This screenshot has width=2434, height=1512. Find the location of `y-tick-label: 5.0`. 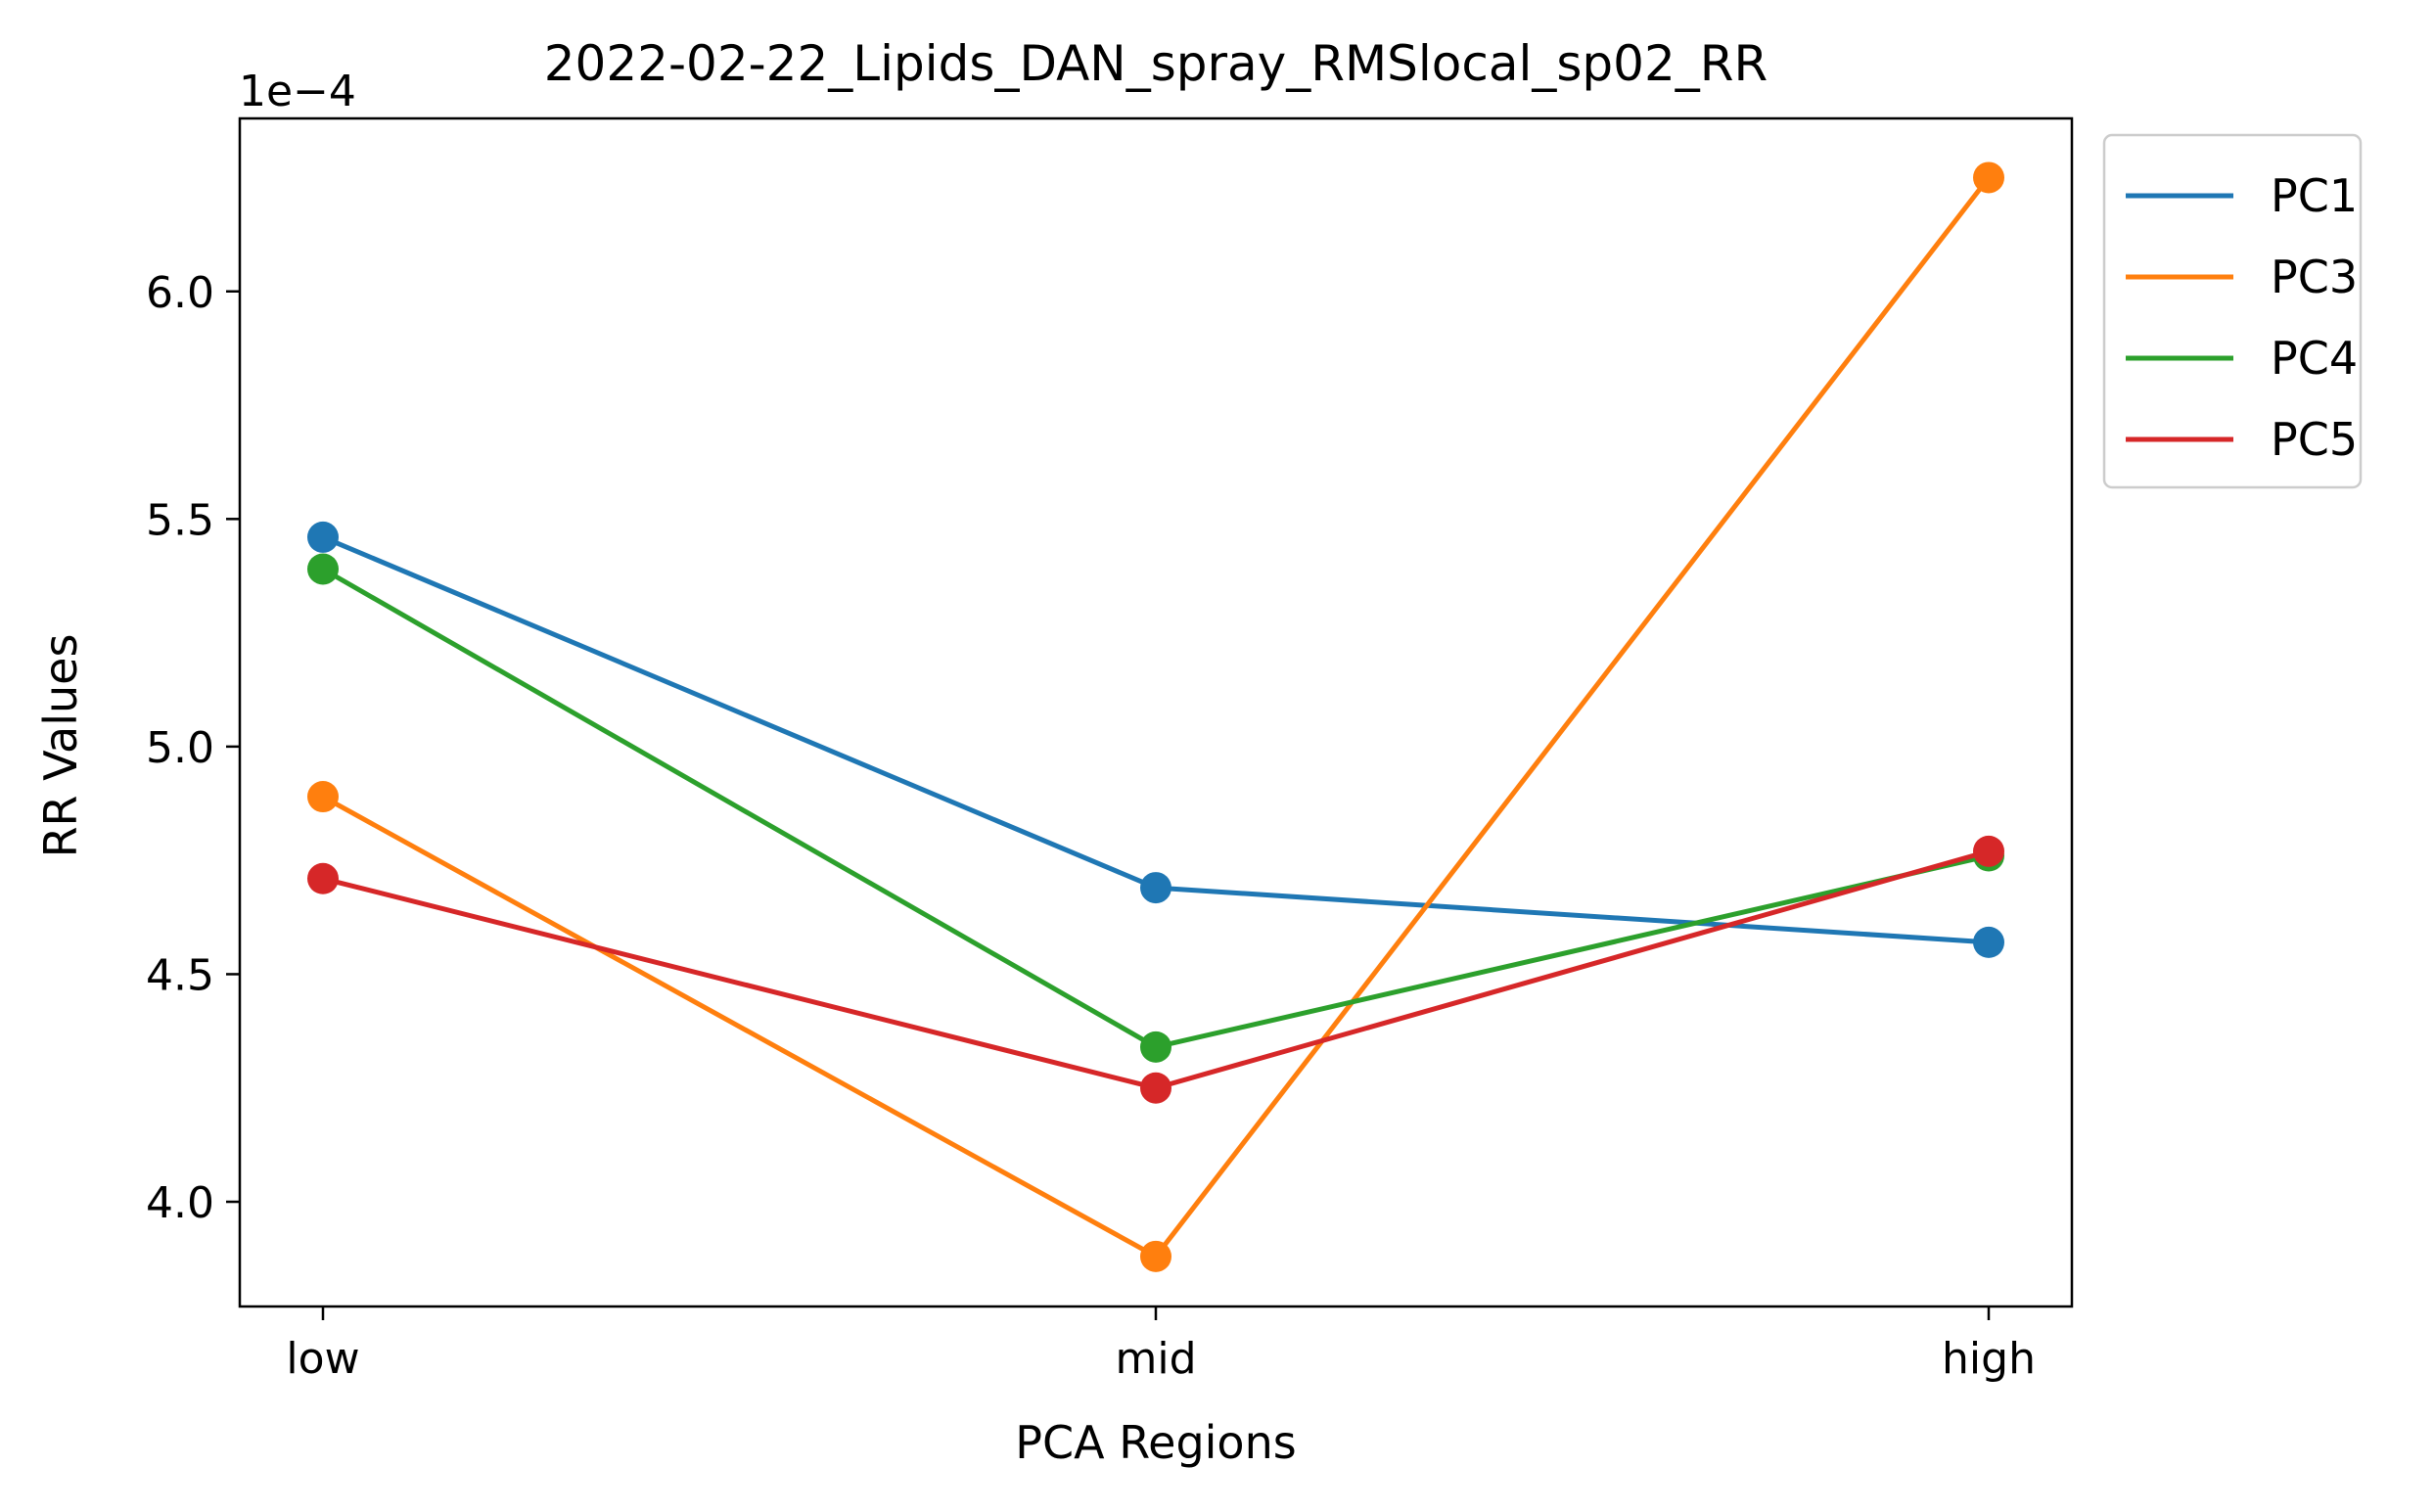

y-tick-label: 5.0 is located at coordinates (180, 748).